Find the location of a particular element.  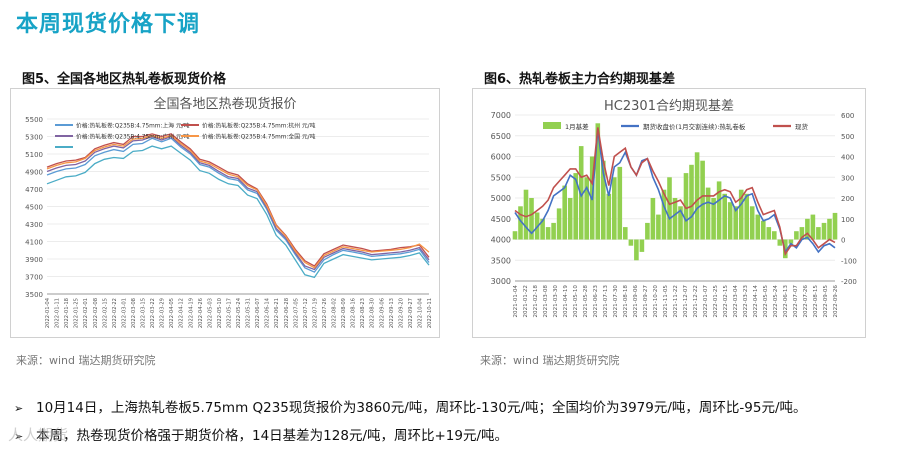

chart1-xtick-label: 2022-08-09 is located at coordinates (344, 313).